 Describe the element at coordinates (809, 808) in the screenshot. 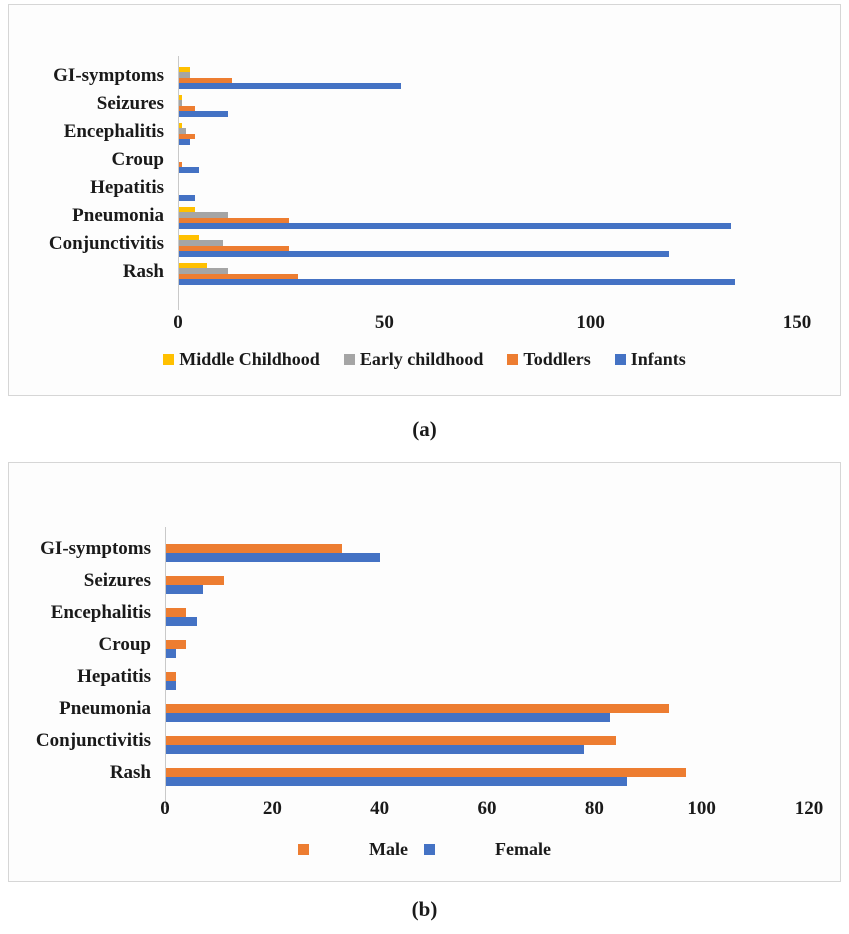

I see `x-tick-label: 120` at that location.